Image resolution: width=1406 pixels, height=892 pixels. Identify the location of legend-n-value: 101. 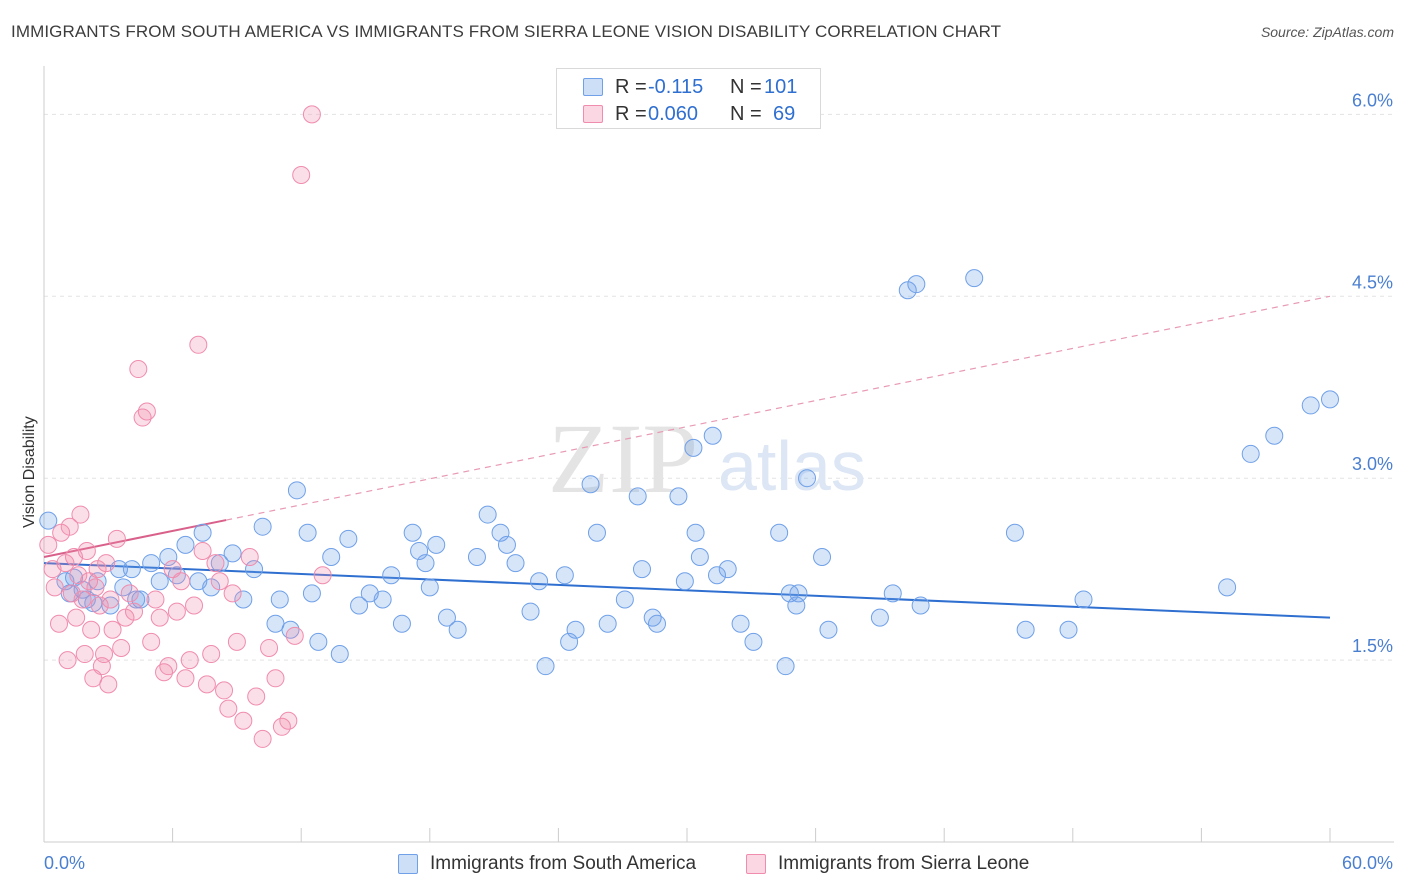
(781, 87).